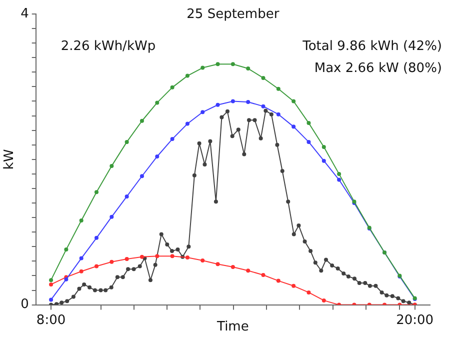 This screenshot has width=452, height=339. What do you see at coordinates (415, 320) in the screenshot?
I see `x-tick-label: 20:00` at bounding box center [415, 320].